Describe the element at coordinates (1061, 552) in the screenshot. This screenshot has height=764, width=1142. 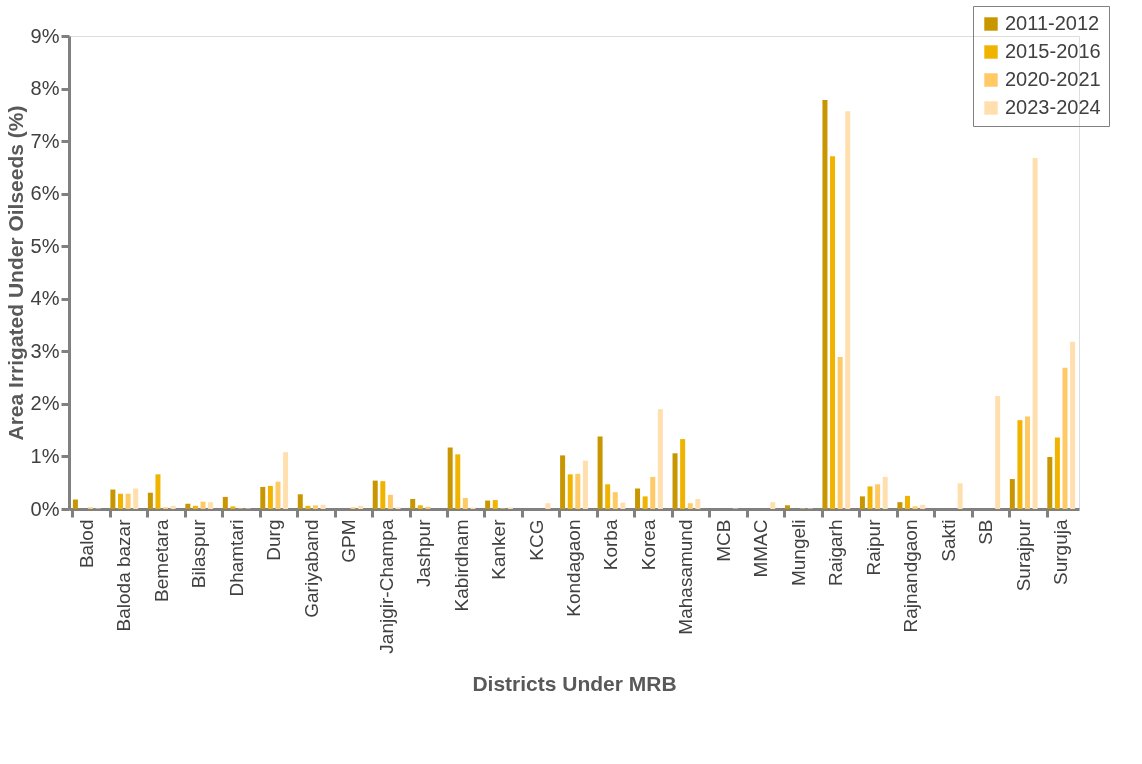
I see `x-tick-label: Surguja` at that location.